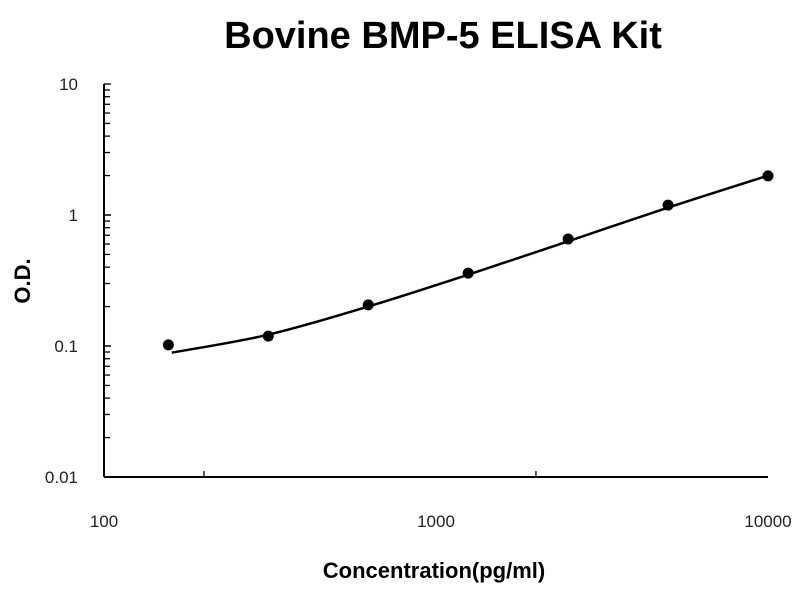 The image size is (800, 600). What do you see at coordinates (61, 477) in the screenshot?
I see `y-tick-label: 0.01` at bounding box center [61, 477].